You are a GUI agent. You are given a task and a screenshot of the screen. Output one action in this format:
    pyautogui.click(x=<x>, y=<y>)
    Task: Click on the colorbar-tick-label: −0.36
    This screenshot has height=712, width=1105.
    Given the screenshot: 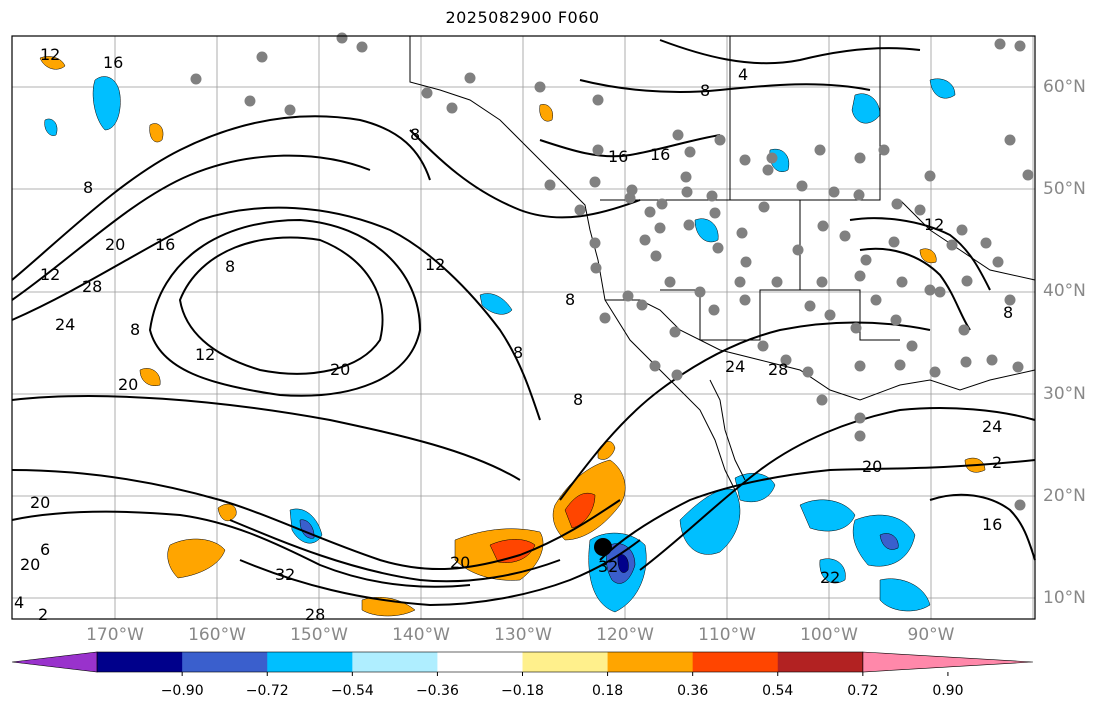 What is the action you would take?
    pyautogui.click(x=437, y=691)
    